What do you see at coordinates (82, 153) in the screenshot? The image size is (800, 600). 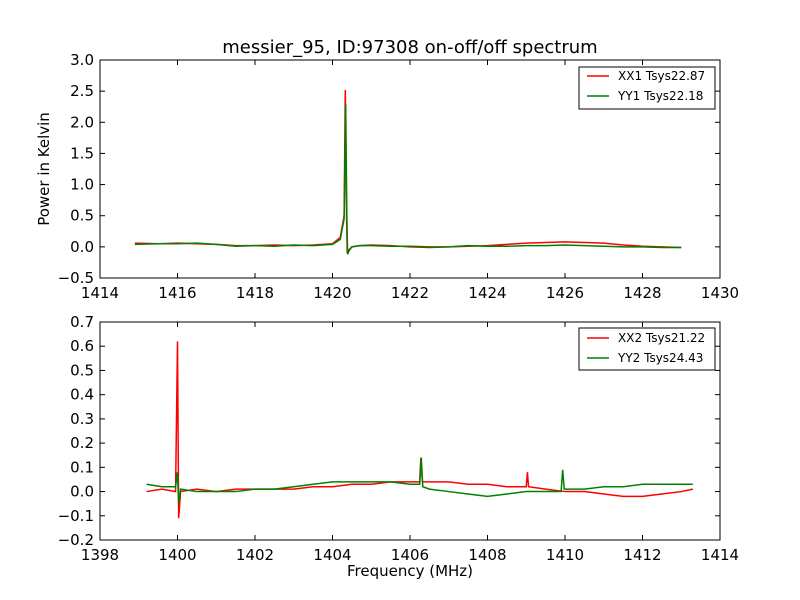 I see `top-y-tick-label: 1.5` at bounding box center [82, 153].